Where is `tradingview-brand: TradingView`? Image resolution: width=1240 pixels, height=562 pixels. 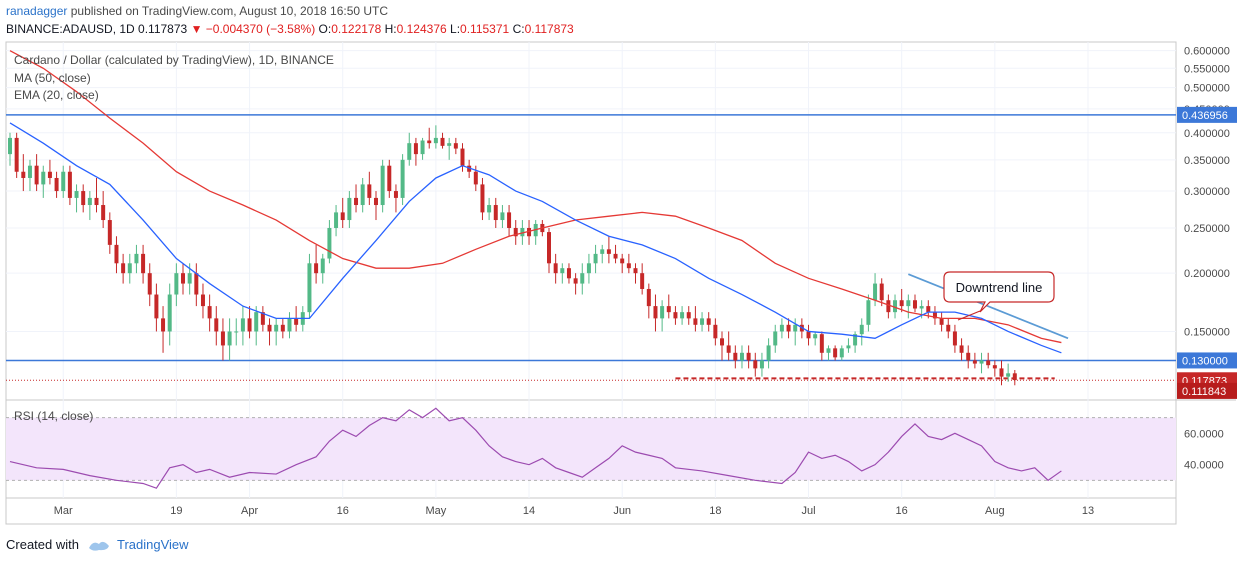
tradingview-brand: TradingView is located at coordinates (138, 544).